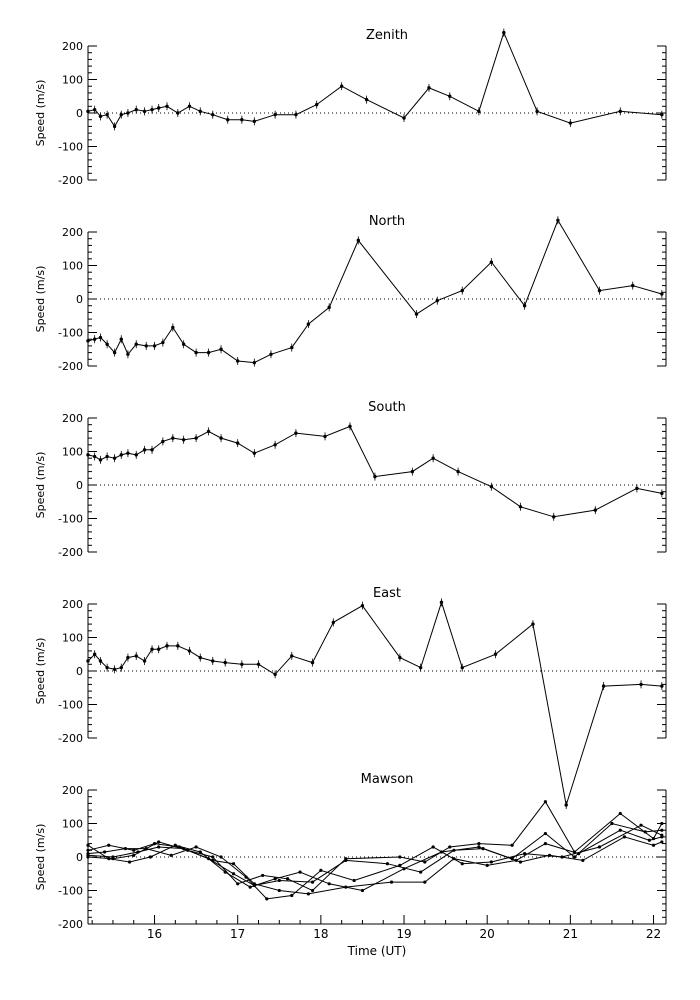  I want to click on panel-zenith: -200 -100 0 100 200 Zenith Speed (m/s), so click(350, 107).